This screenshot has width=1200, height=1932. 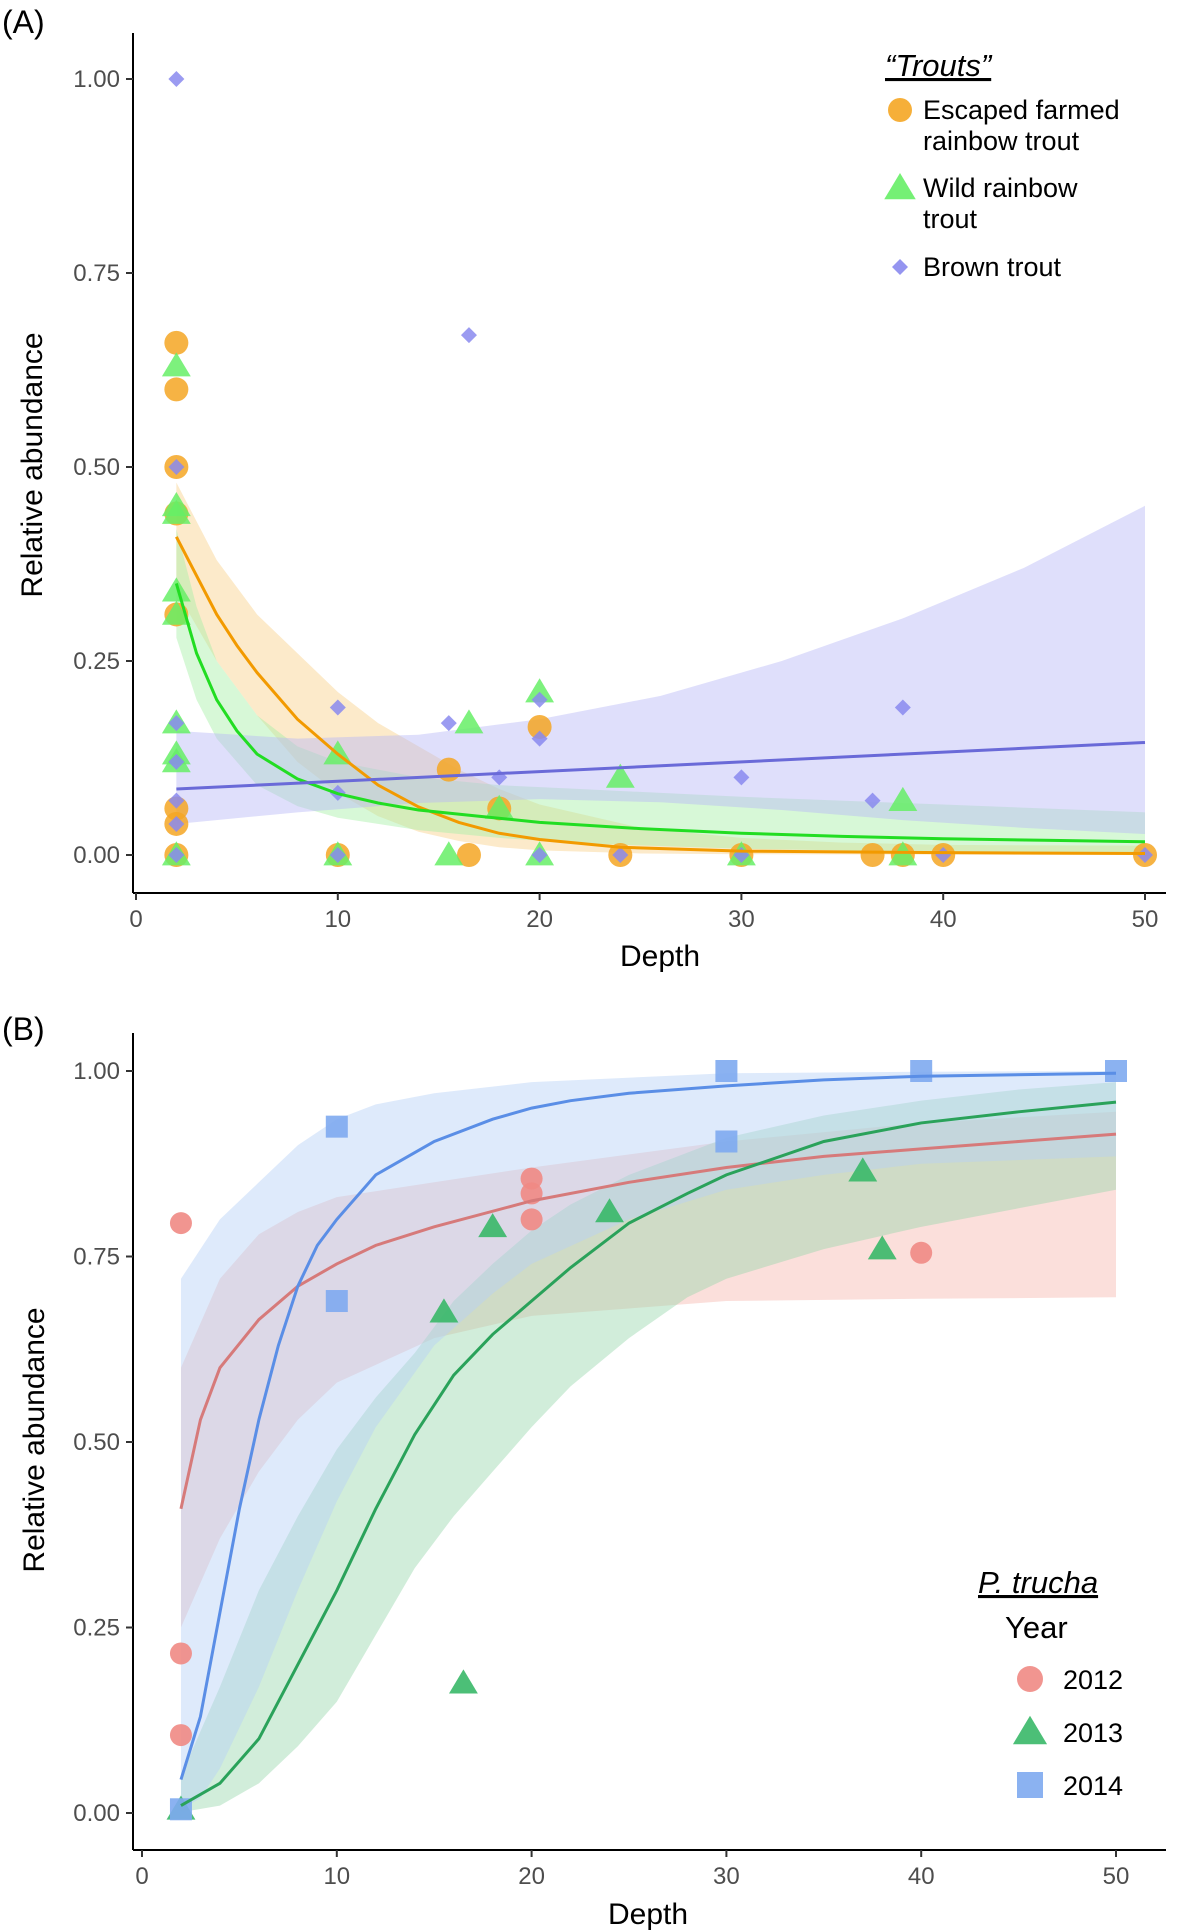 I want to click on legend-title: P. trucha, so click(x=1038, y=1582).